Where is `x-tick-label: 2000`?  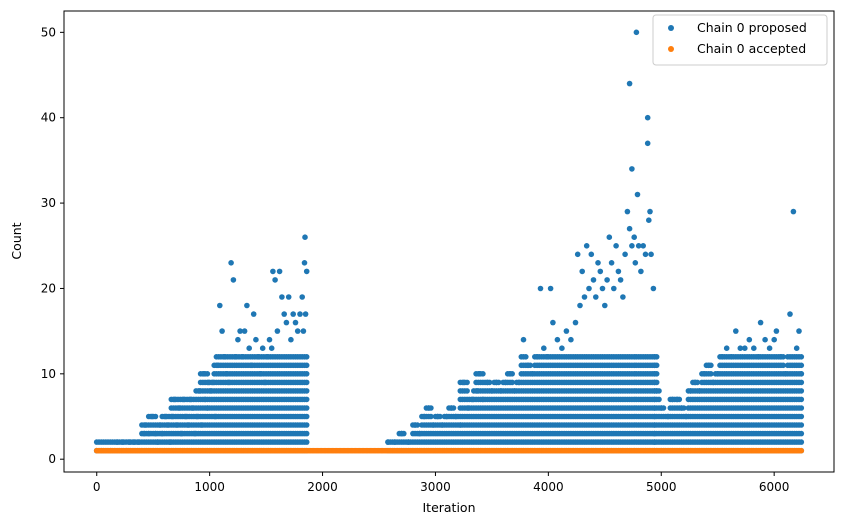 x-tick-label: 2000 is located at coordinates (322, 487).